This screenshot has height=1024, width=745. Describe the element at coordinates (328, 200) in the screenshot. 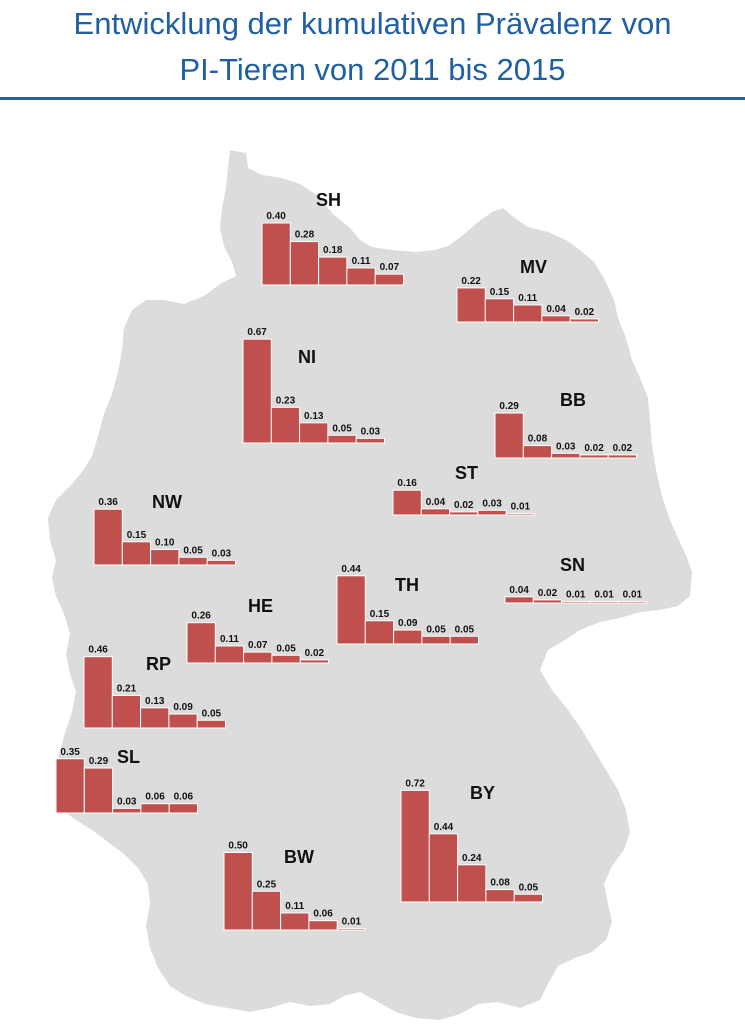

I see `state-label-sh: SH` at that location.